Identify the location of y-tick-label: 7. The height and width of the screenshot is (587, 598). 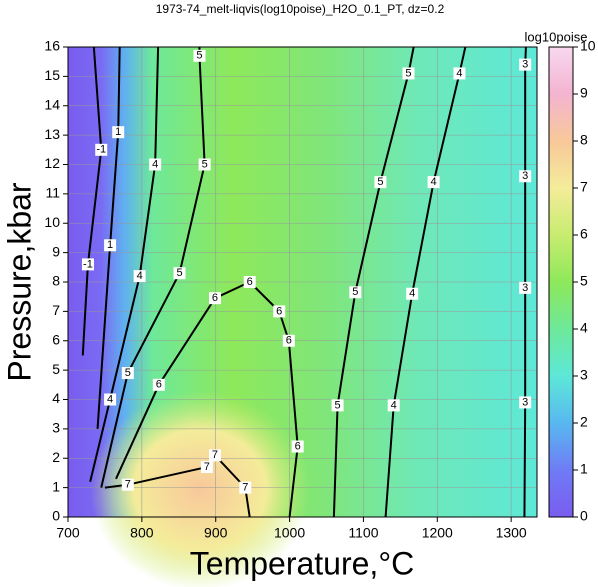
(56, 310).